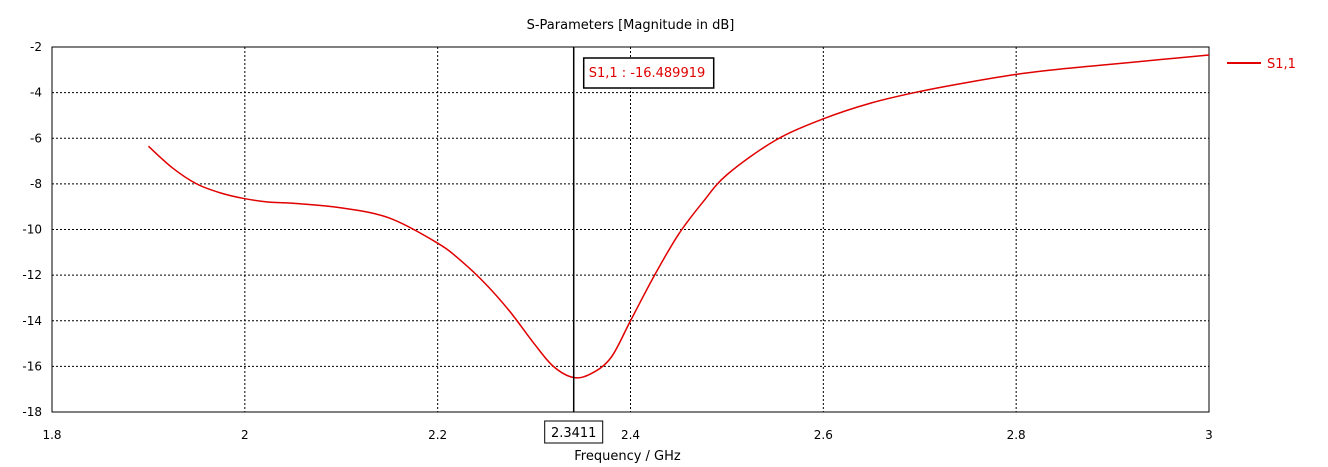 The image size is (1328, 467). Describe the element at coordinates (245, 435) in the screenshot. I see `x-tick-label: 2` at that location.